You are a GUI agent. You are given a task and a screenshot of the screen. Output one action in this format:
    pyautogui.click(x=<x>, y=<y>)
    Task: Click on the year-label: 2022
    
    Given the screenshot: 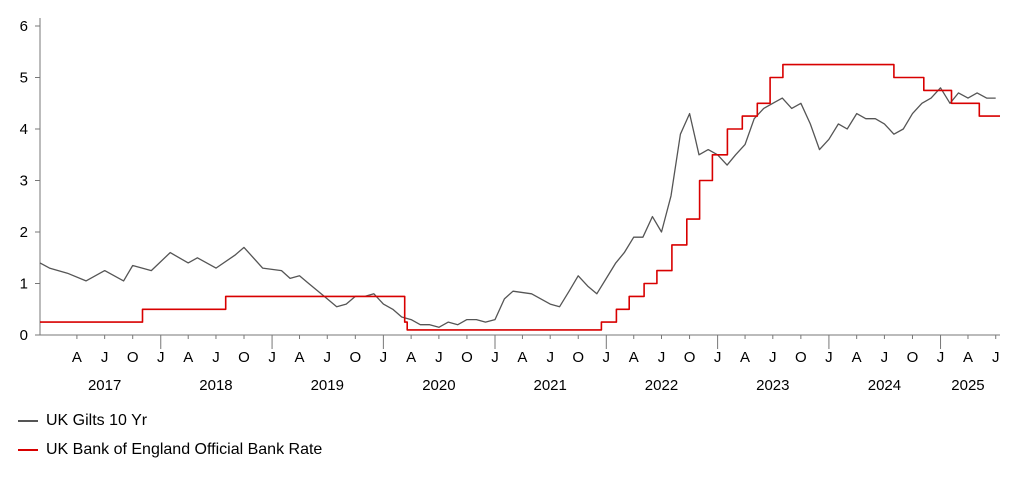 What is the action you would take?
    pyautogui.click(x=661, y=385)
    